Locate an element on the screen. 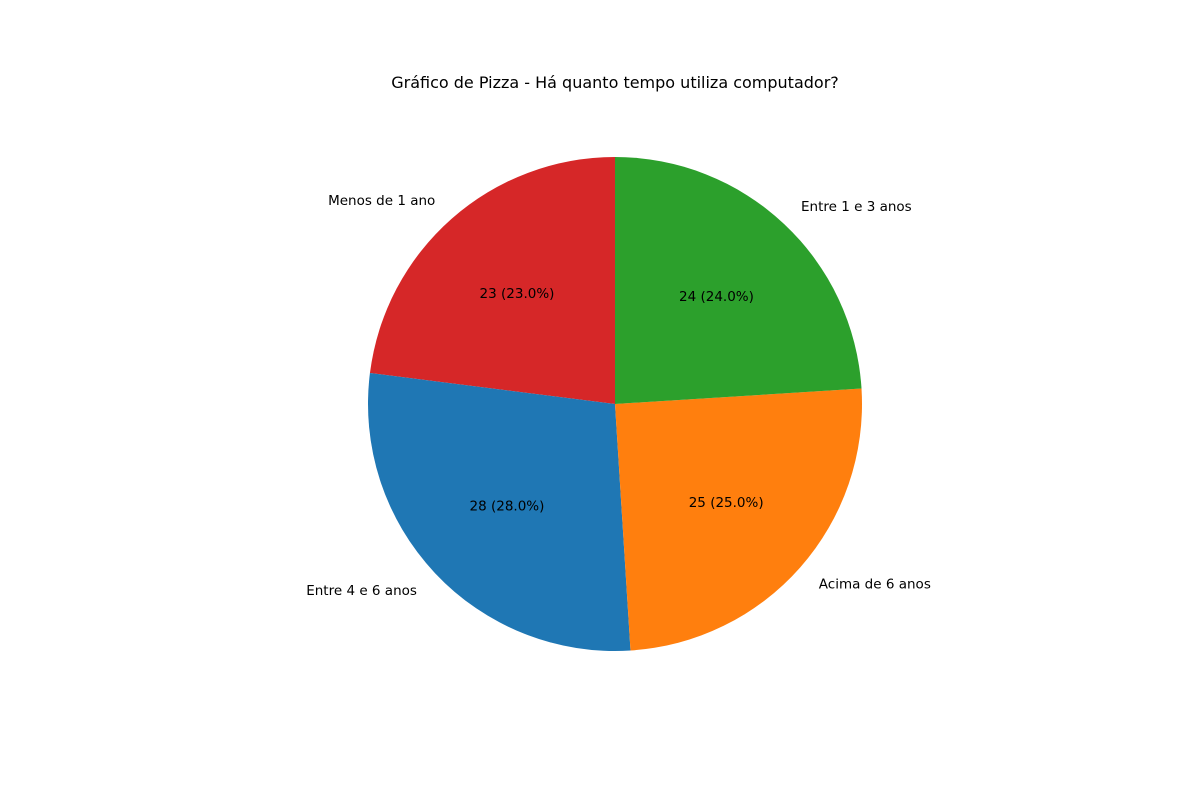 Image resolution: width=1200 pixels, height=800 pixels. slice-category-label: Entre 1 e 3 anos is located at coordinates (856, 207).